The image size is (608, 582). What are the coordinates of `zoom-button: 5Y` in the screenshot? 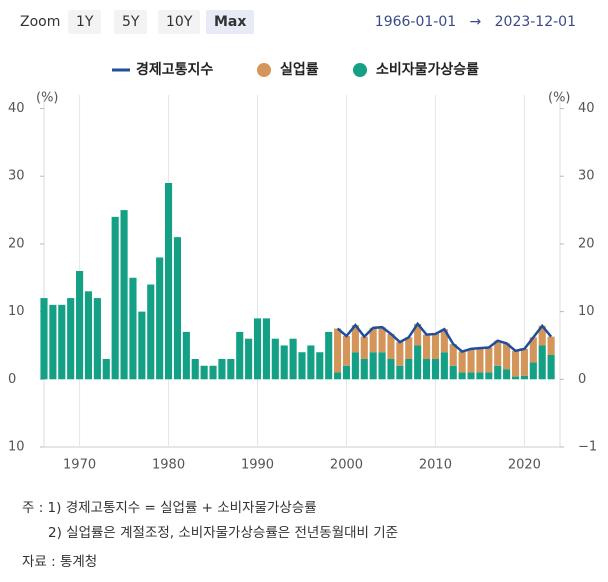 It's located at (131, 22).